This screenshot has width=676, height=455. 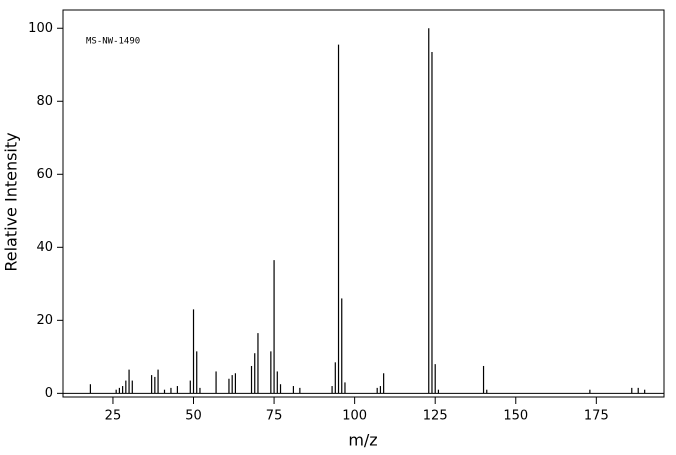 I want to click on y-tick-label: 40, so click(x=44, y=247).